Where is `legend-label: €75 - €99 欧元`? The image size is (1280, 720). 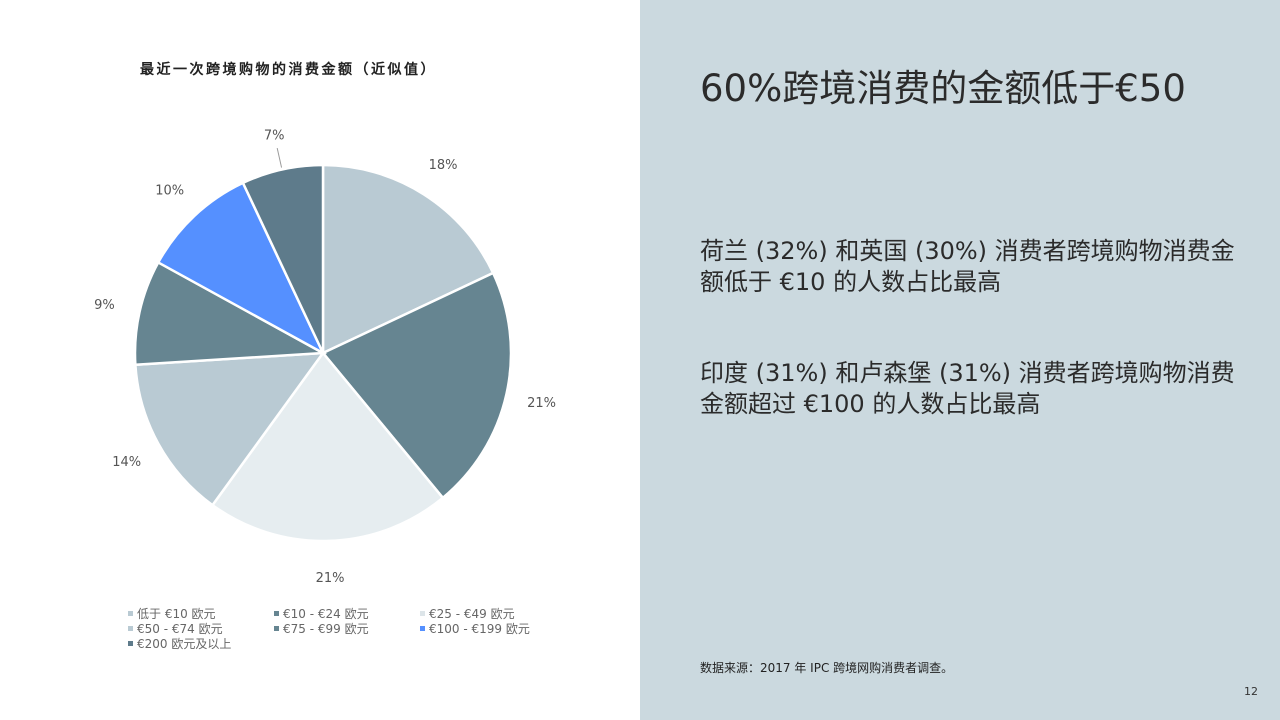 legend-label: €75 - €99 欧元 is located at coordinates (326, 629).